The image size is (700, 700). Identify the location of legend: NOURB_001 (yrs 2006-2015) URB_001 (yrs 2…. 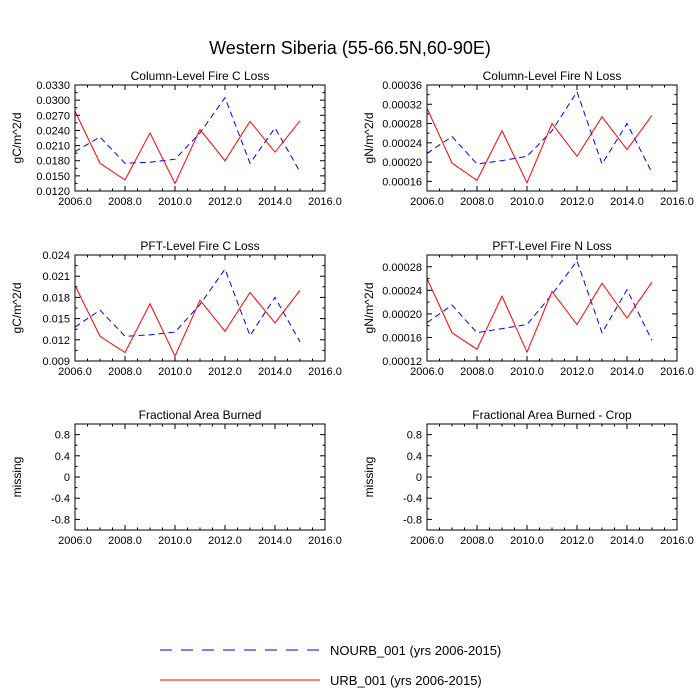
(330, 665).